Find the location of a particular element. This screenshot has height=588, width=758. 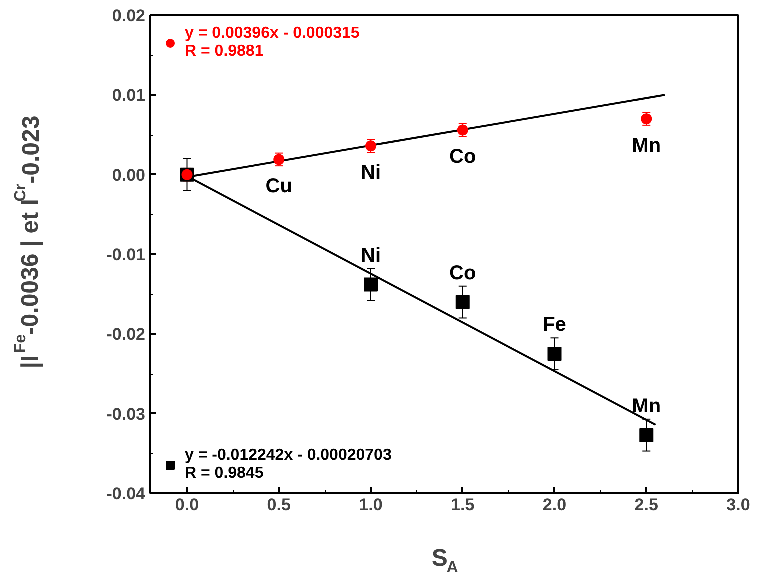

y-tick-label: 0.01 is located at coordinates (129, 96).